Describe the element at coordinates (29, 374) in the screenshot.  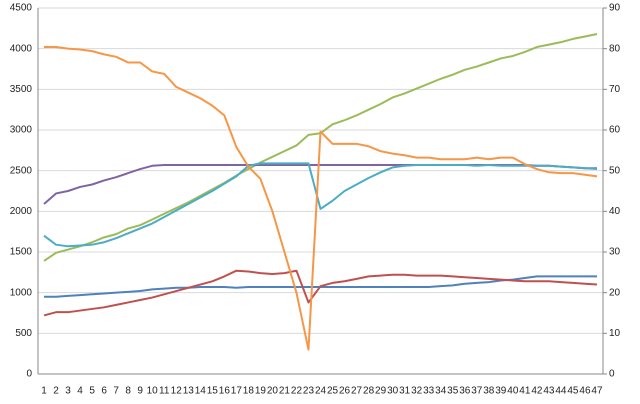
I see `y-tick-label: 0` at that location.